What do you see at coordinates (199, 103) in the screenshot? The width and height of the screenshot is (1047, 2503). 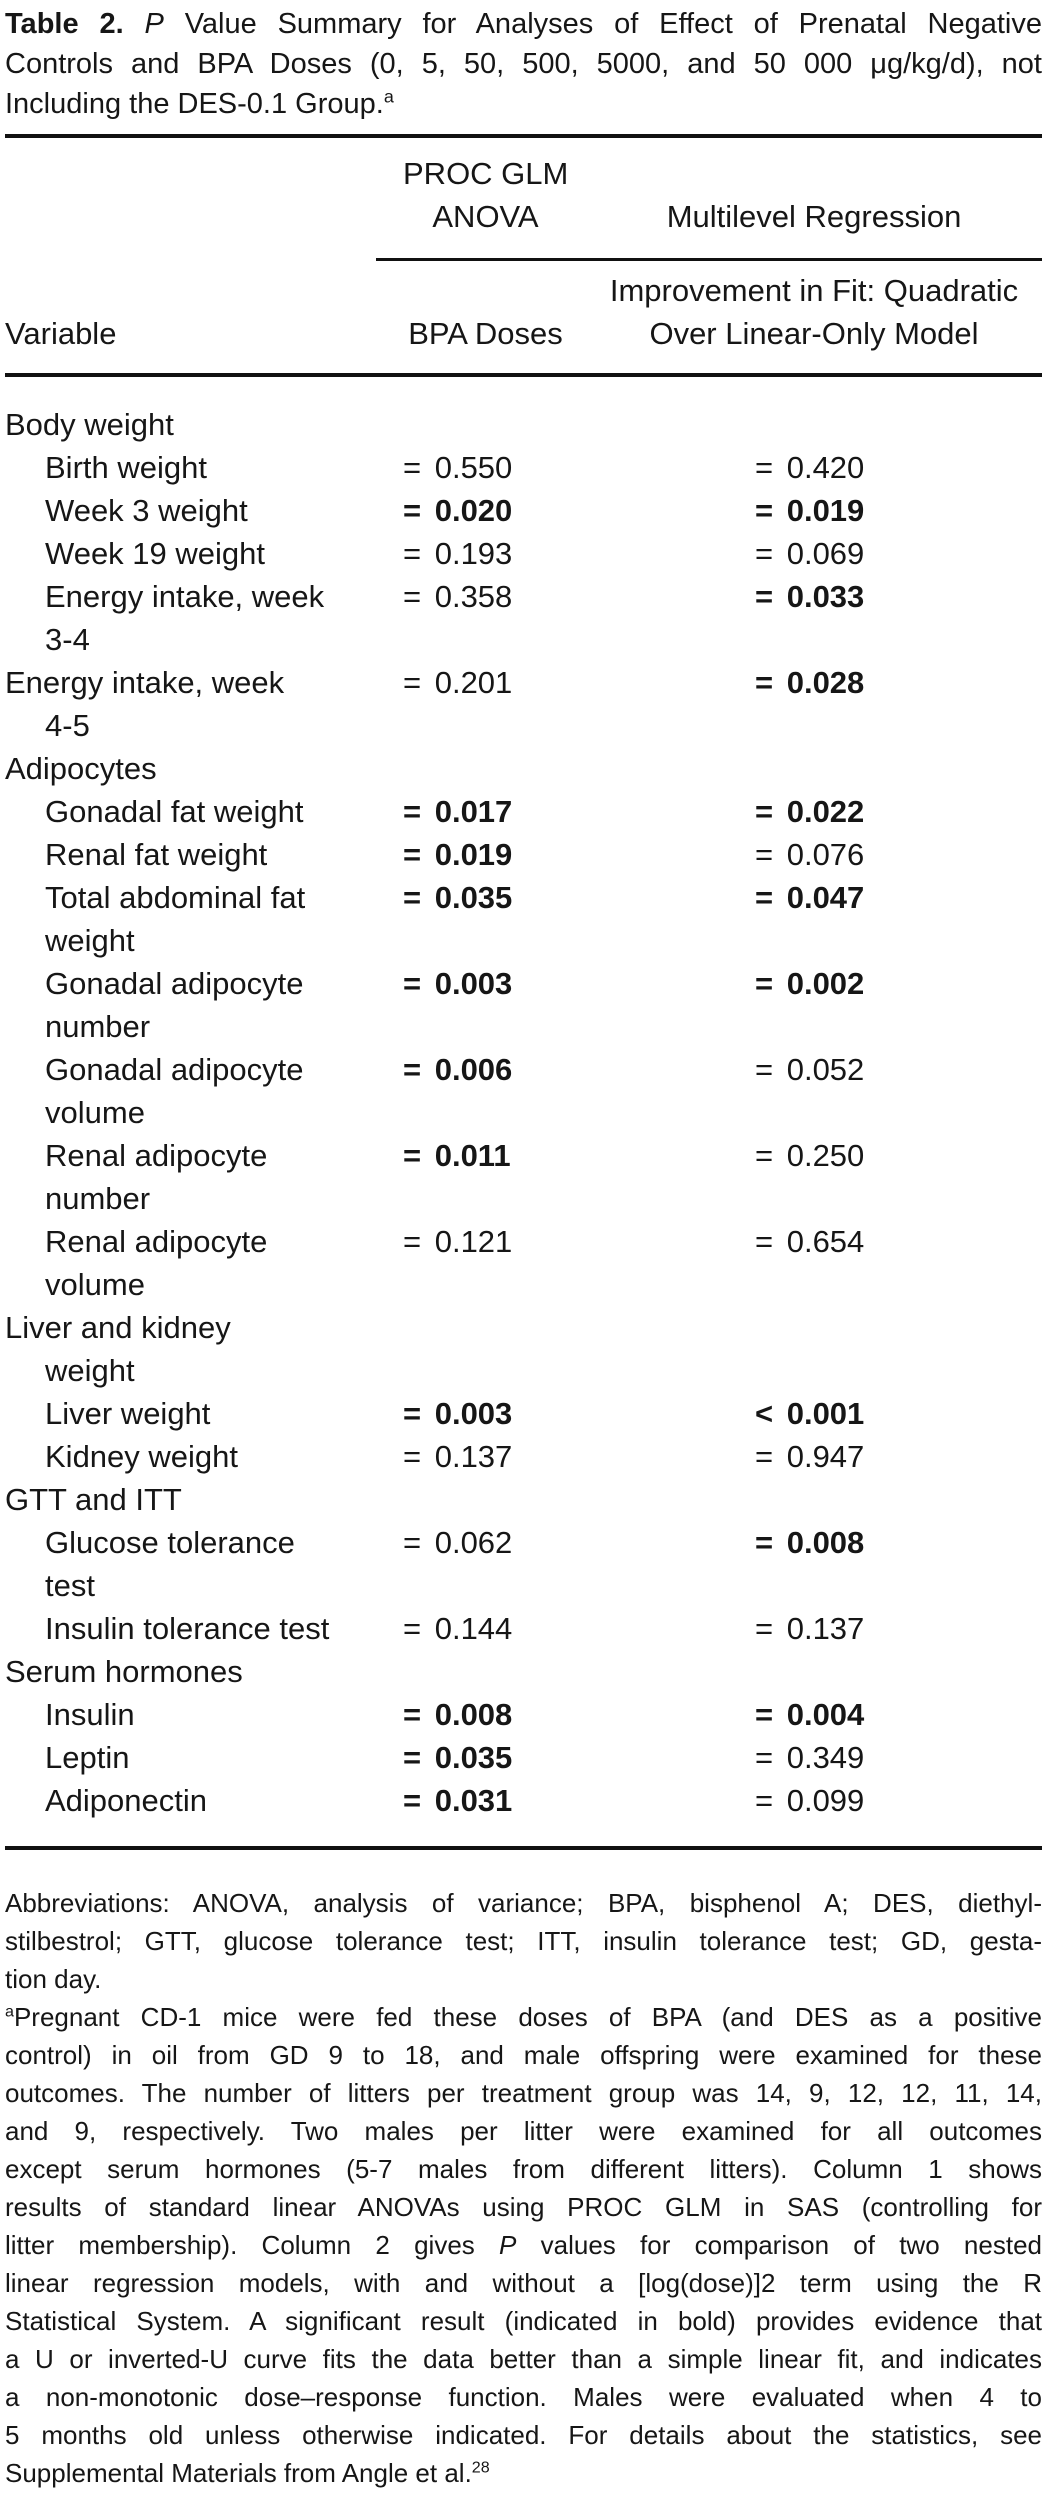 I see `table-title-line: Including the DES-0.1 Group.a` at bounding box center [199, 103].